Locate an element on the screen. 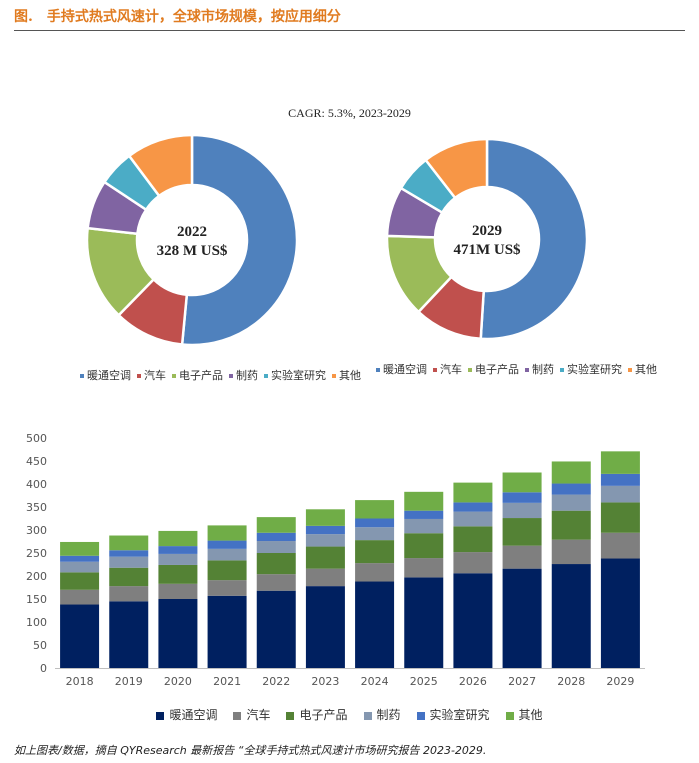 Image resolution: width=699 pixels, height=763 pixels. x-tick-label: 2022 is located at coordinates (276, 681).